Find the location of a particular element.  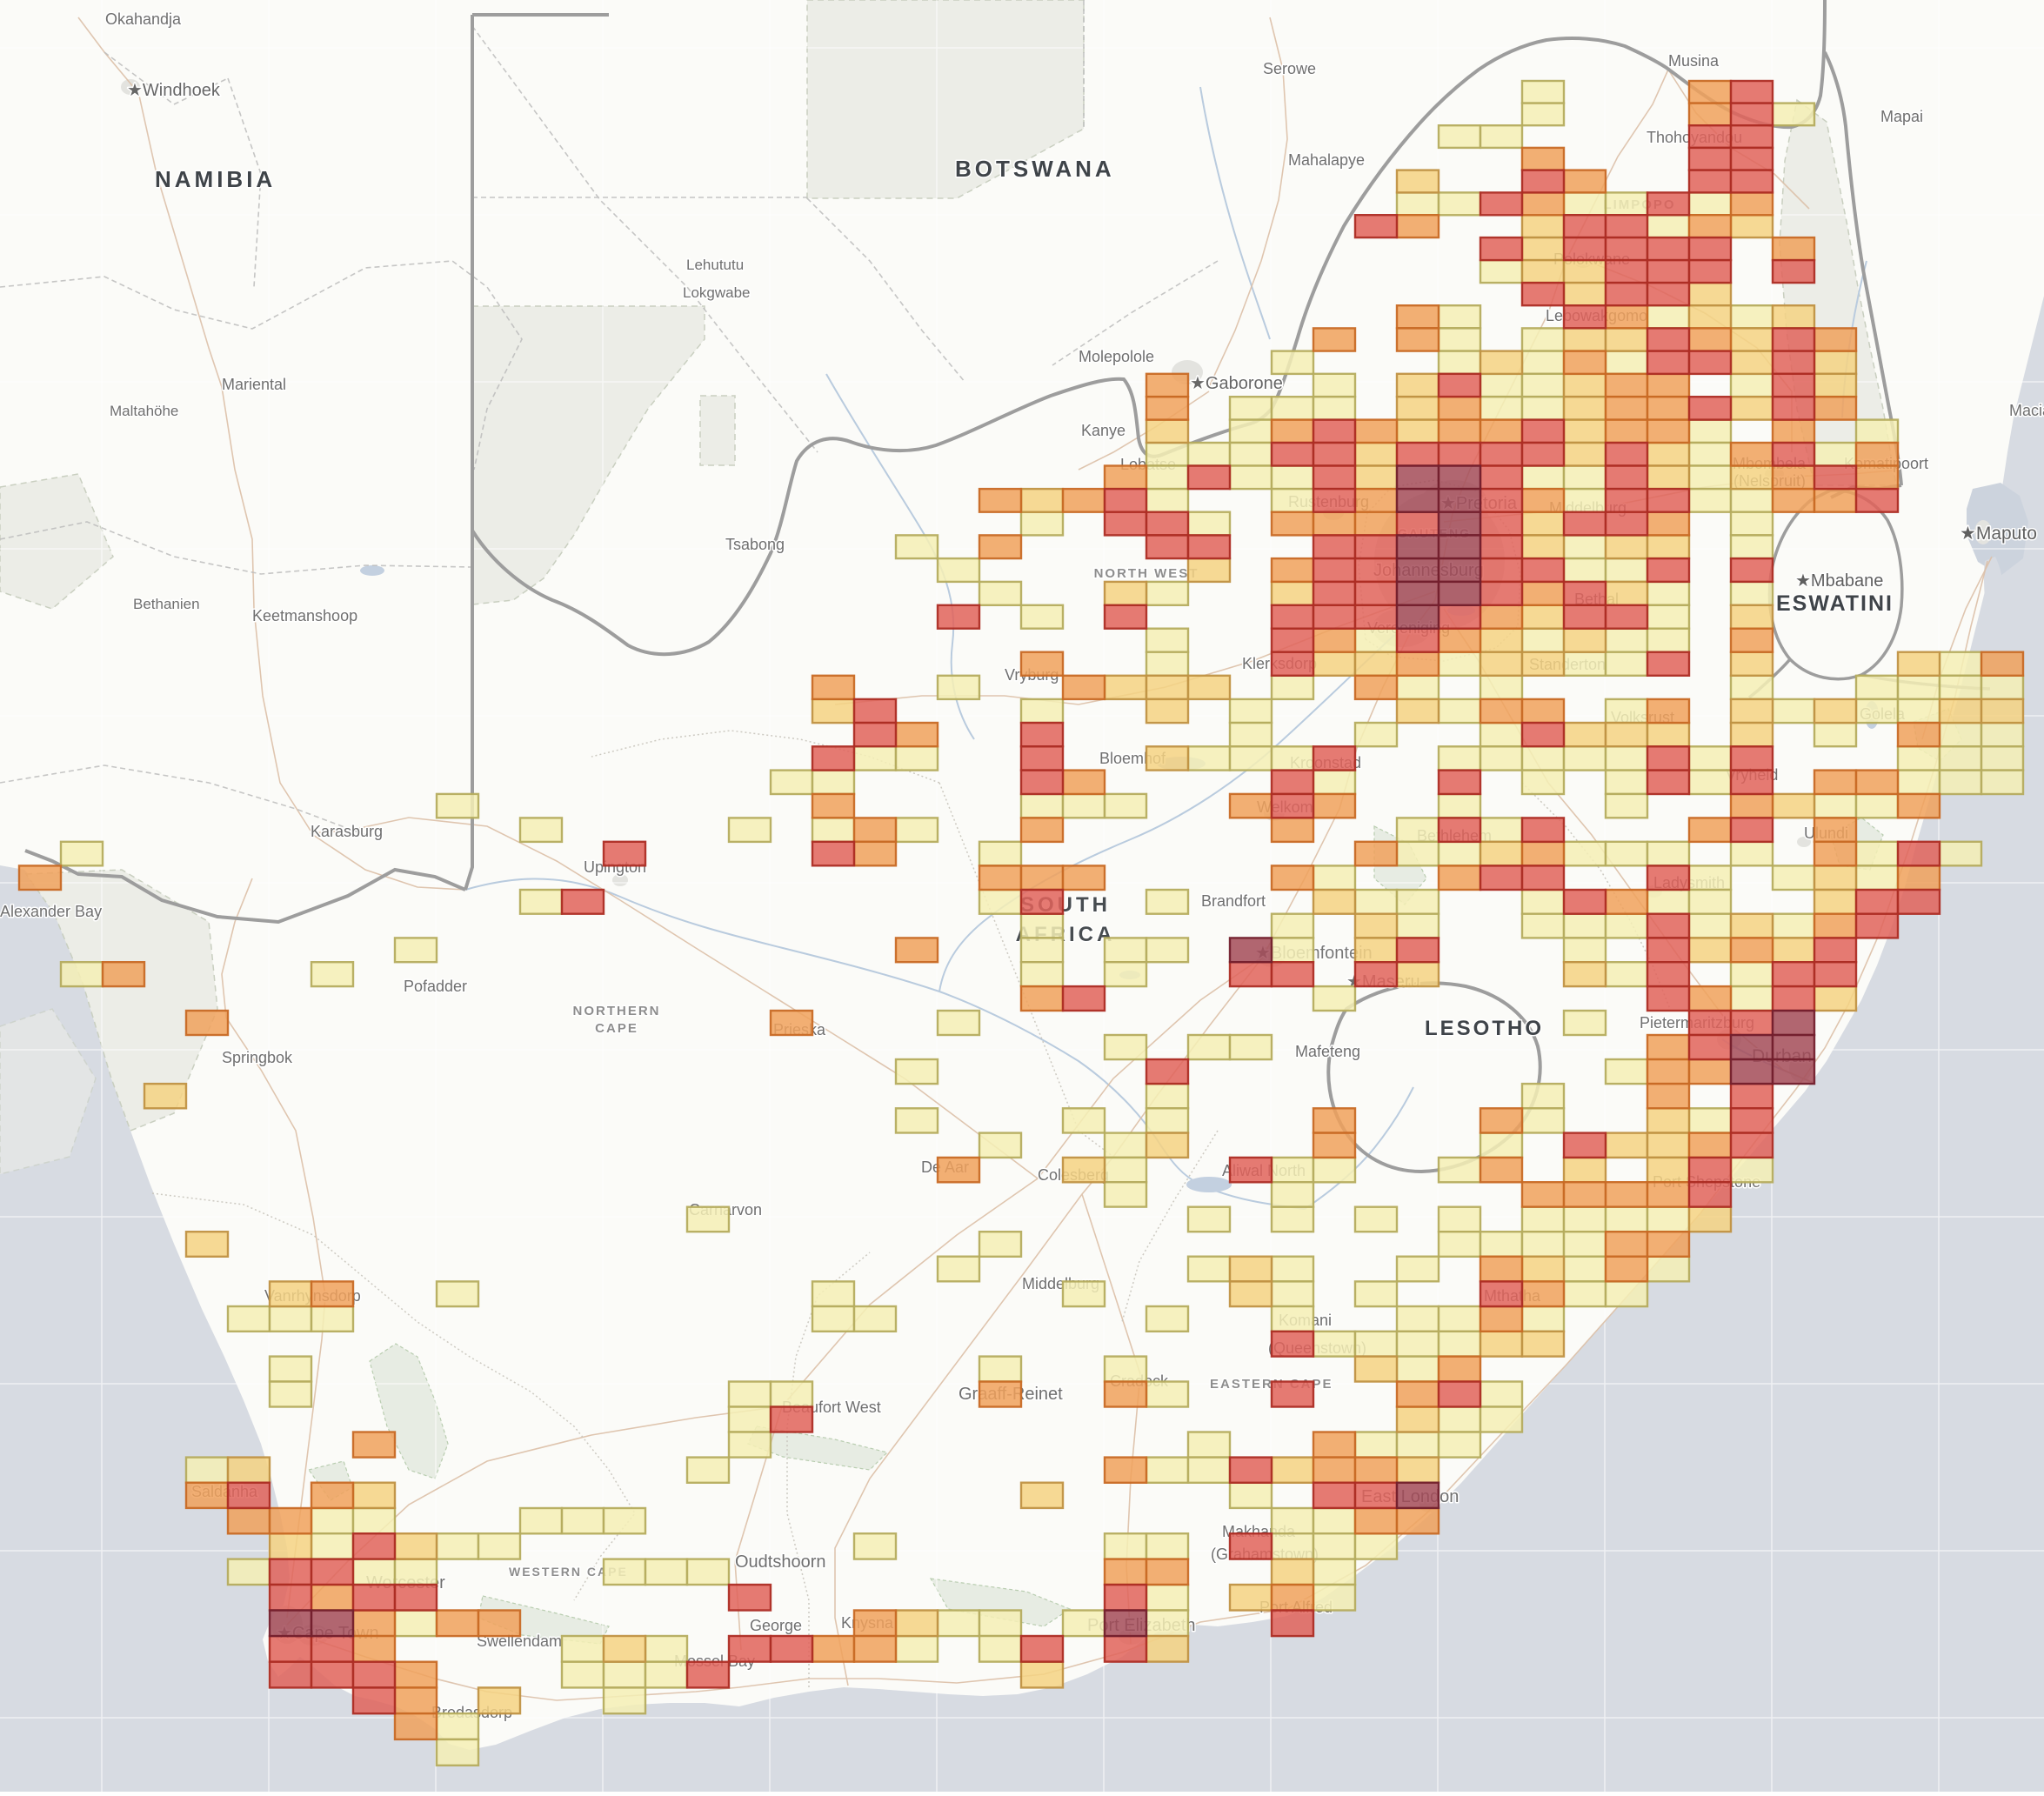

svg-text: Serowe is located at coordinates (1289, 69).